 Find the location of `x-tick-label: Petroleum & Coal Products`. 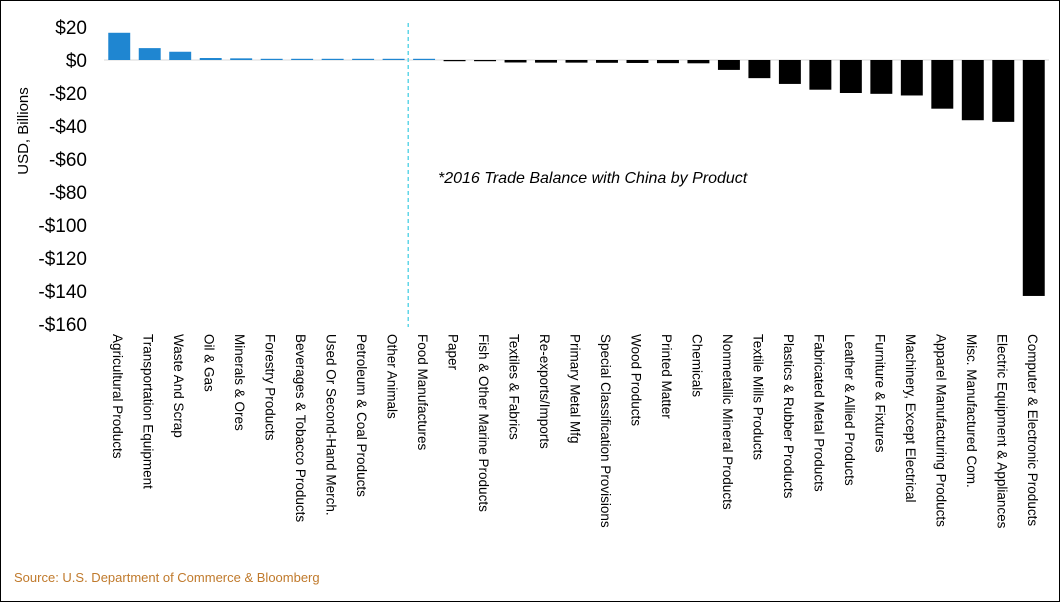

x-tick-label: Petroleum & Coal Products is located at coordinates (361, 415).